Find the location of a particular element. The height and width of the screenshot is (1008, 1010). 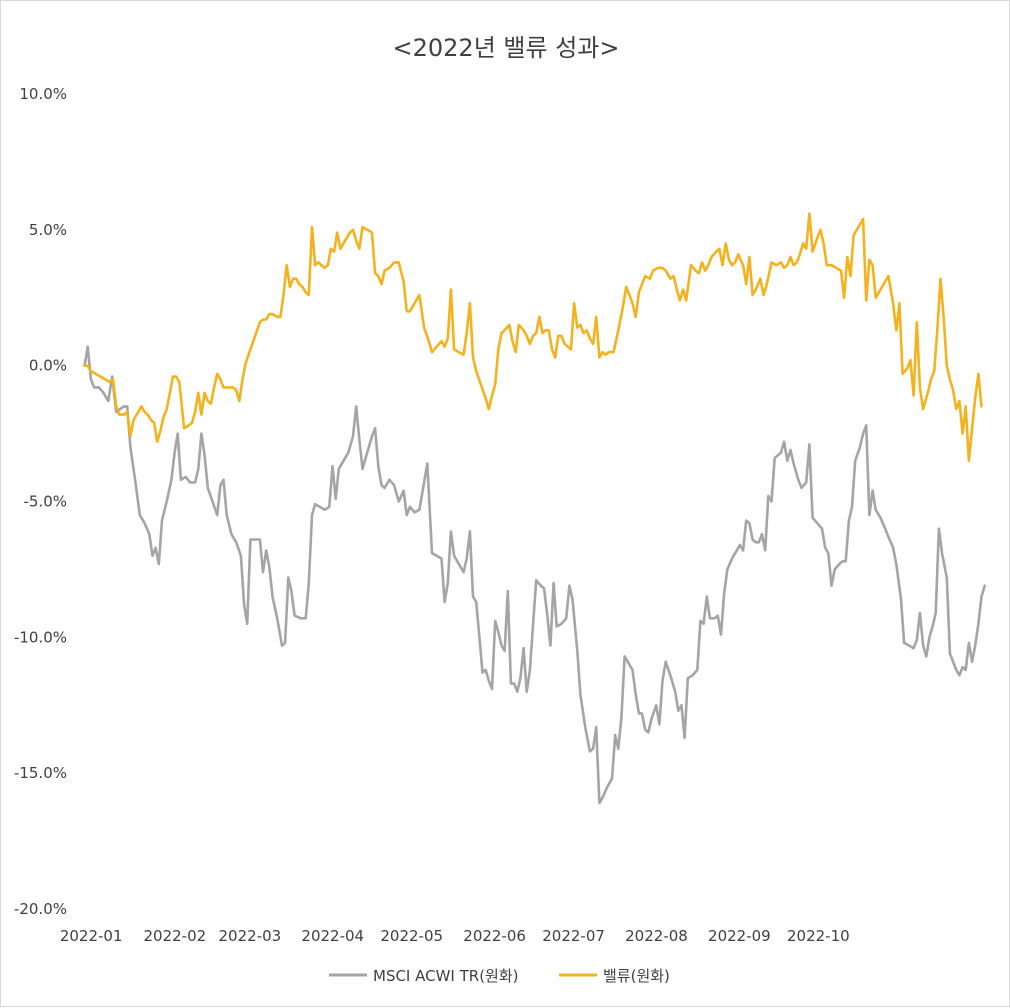

legend-label-0: MSCI ACWI TR(원화) is located at coordinates (446, 976).